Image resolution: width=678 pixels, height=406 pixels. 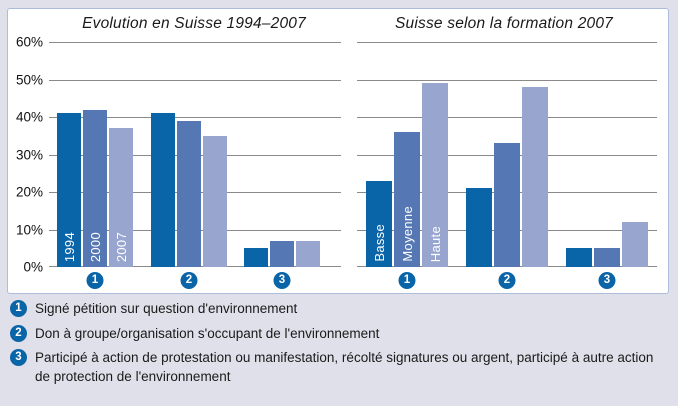 What do you see at coordinates (69, 190) in the screenshot?
I see `bar: 1994` at bounding box center [69, 190].